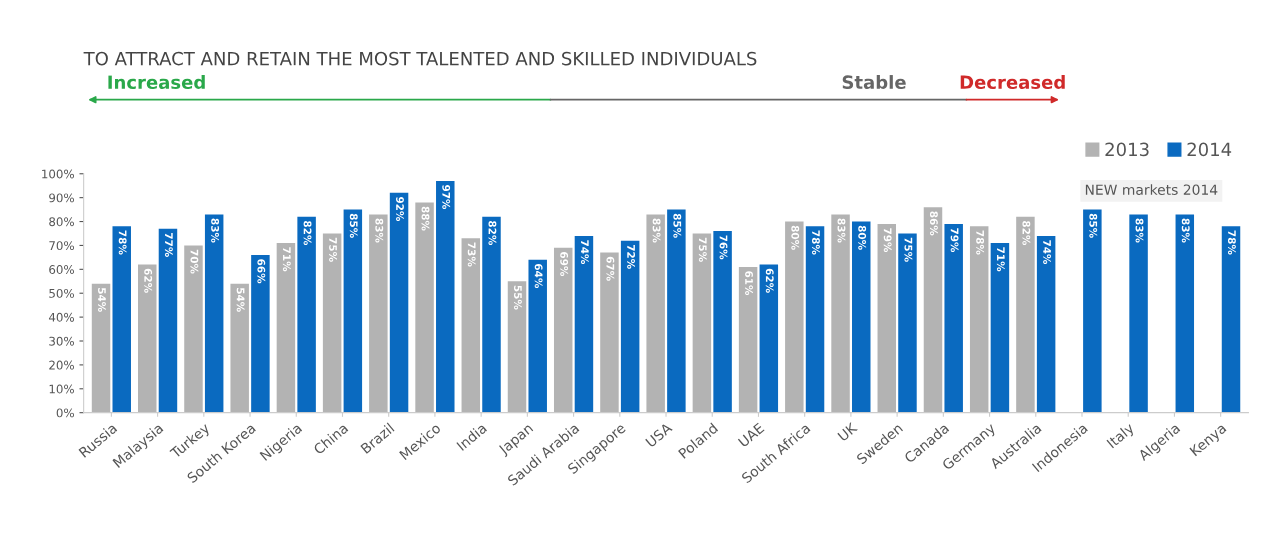 The width and height of the screenshot is (1287, 543). What do you see at coordinates (874, 82) in the screenshot?
I see `text: Stable` at bounding box center [874, 82].